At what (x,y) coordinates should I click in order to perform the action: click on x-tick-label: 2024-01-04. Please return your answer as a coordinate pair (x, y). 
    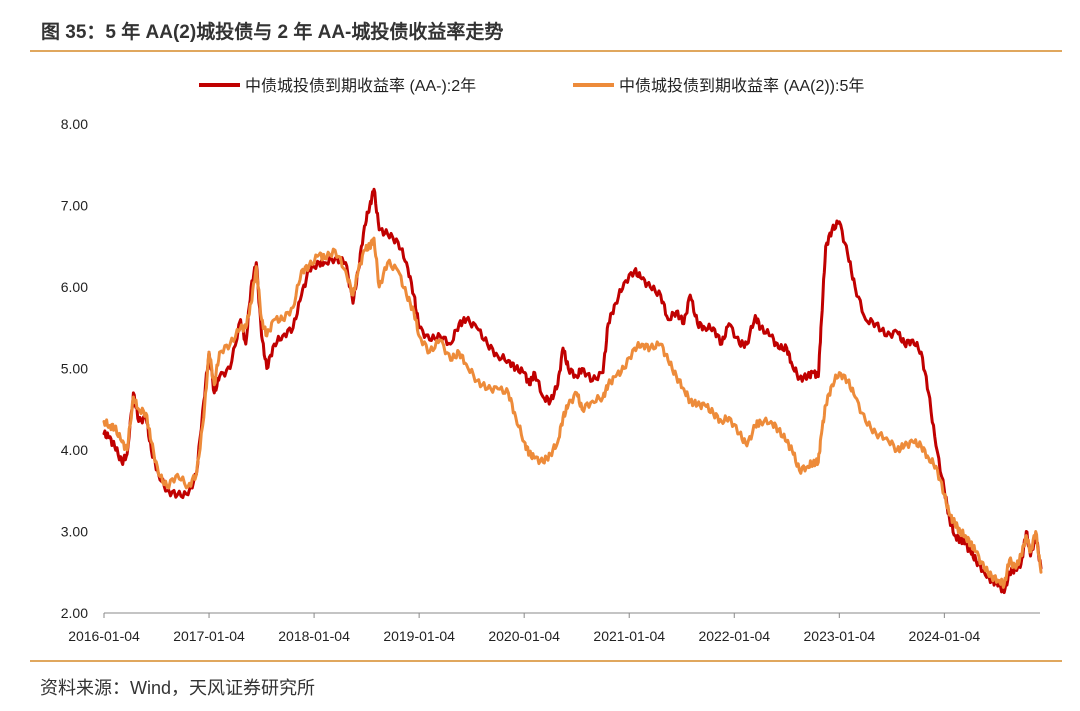
    Looking at the image, I should click on (945, 636).